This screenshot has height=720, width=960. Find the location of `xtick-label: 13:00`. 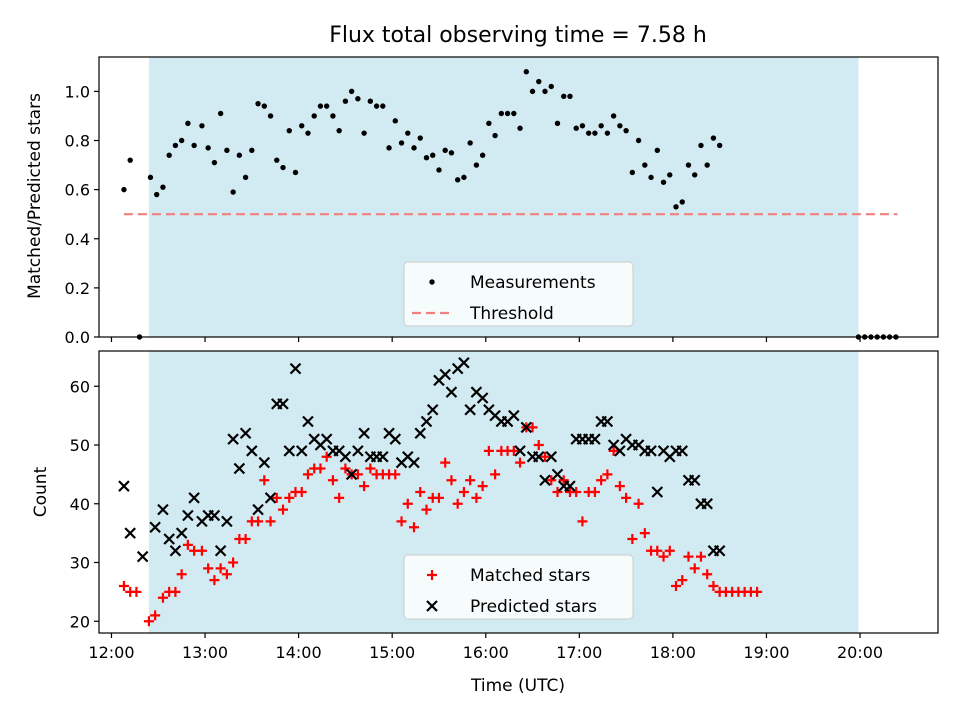

xtick-label: 13:00 is located at coordinates (205, 652).